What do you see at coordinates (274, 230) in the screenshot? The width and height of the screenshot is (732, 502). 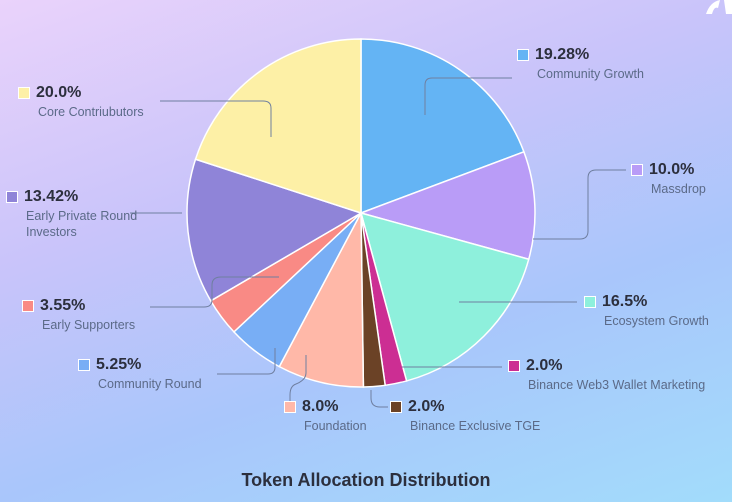 I see `pie-slice-early-private-round-investors` at bounding box center [274, 230].